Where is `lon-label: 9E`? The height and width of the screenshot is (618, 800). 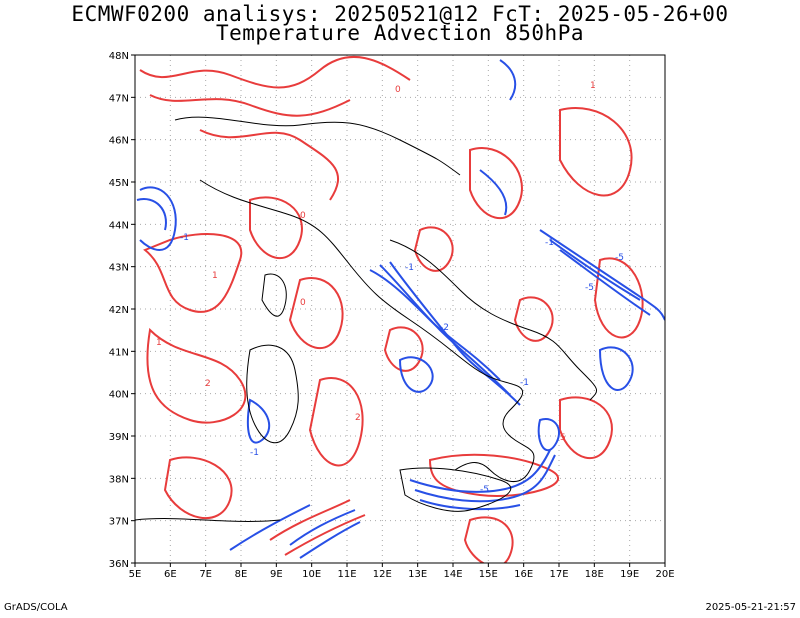
lon-label: 9E is located at coordinates (276, 574).